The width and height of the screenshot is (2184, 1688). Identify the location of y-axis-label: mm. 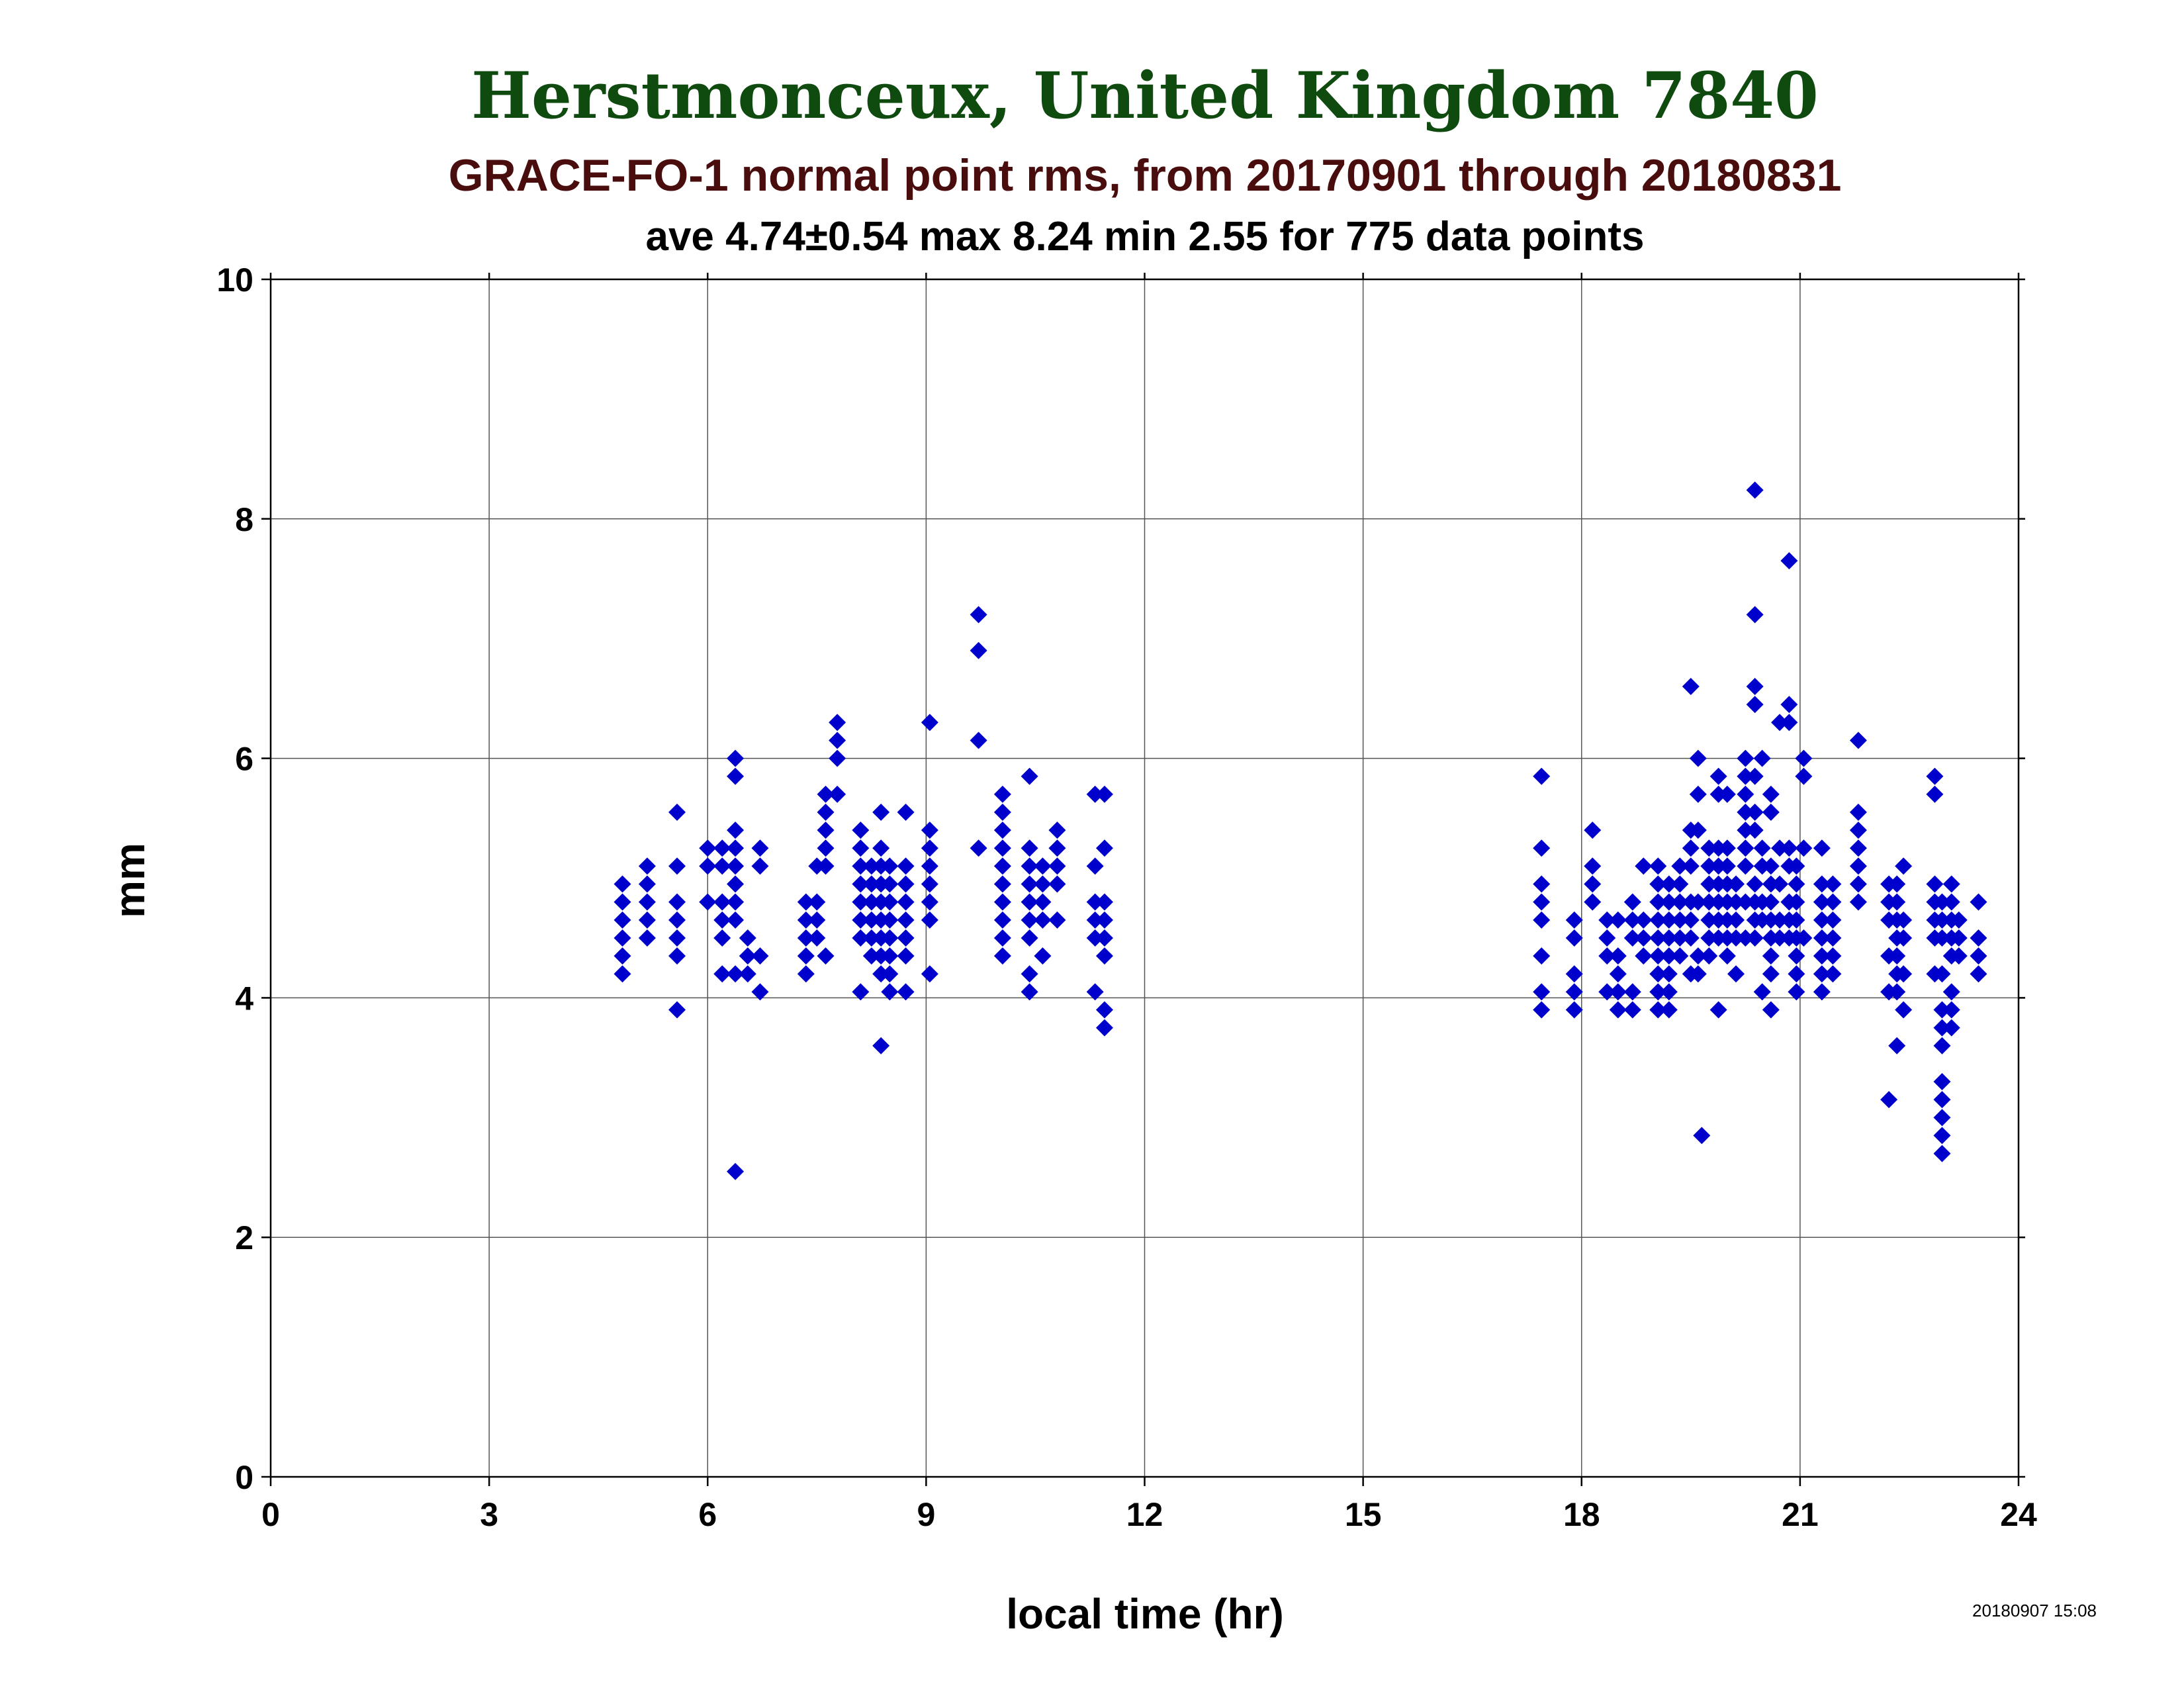
(130, 880).